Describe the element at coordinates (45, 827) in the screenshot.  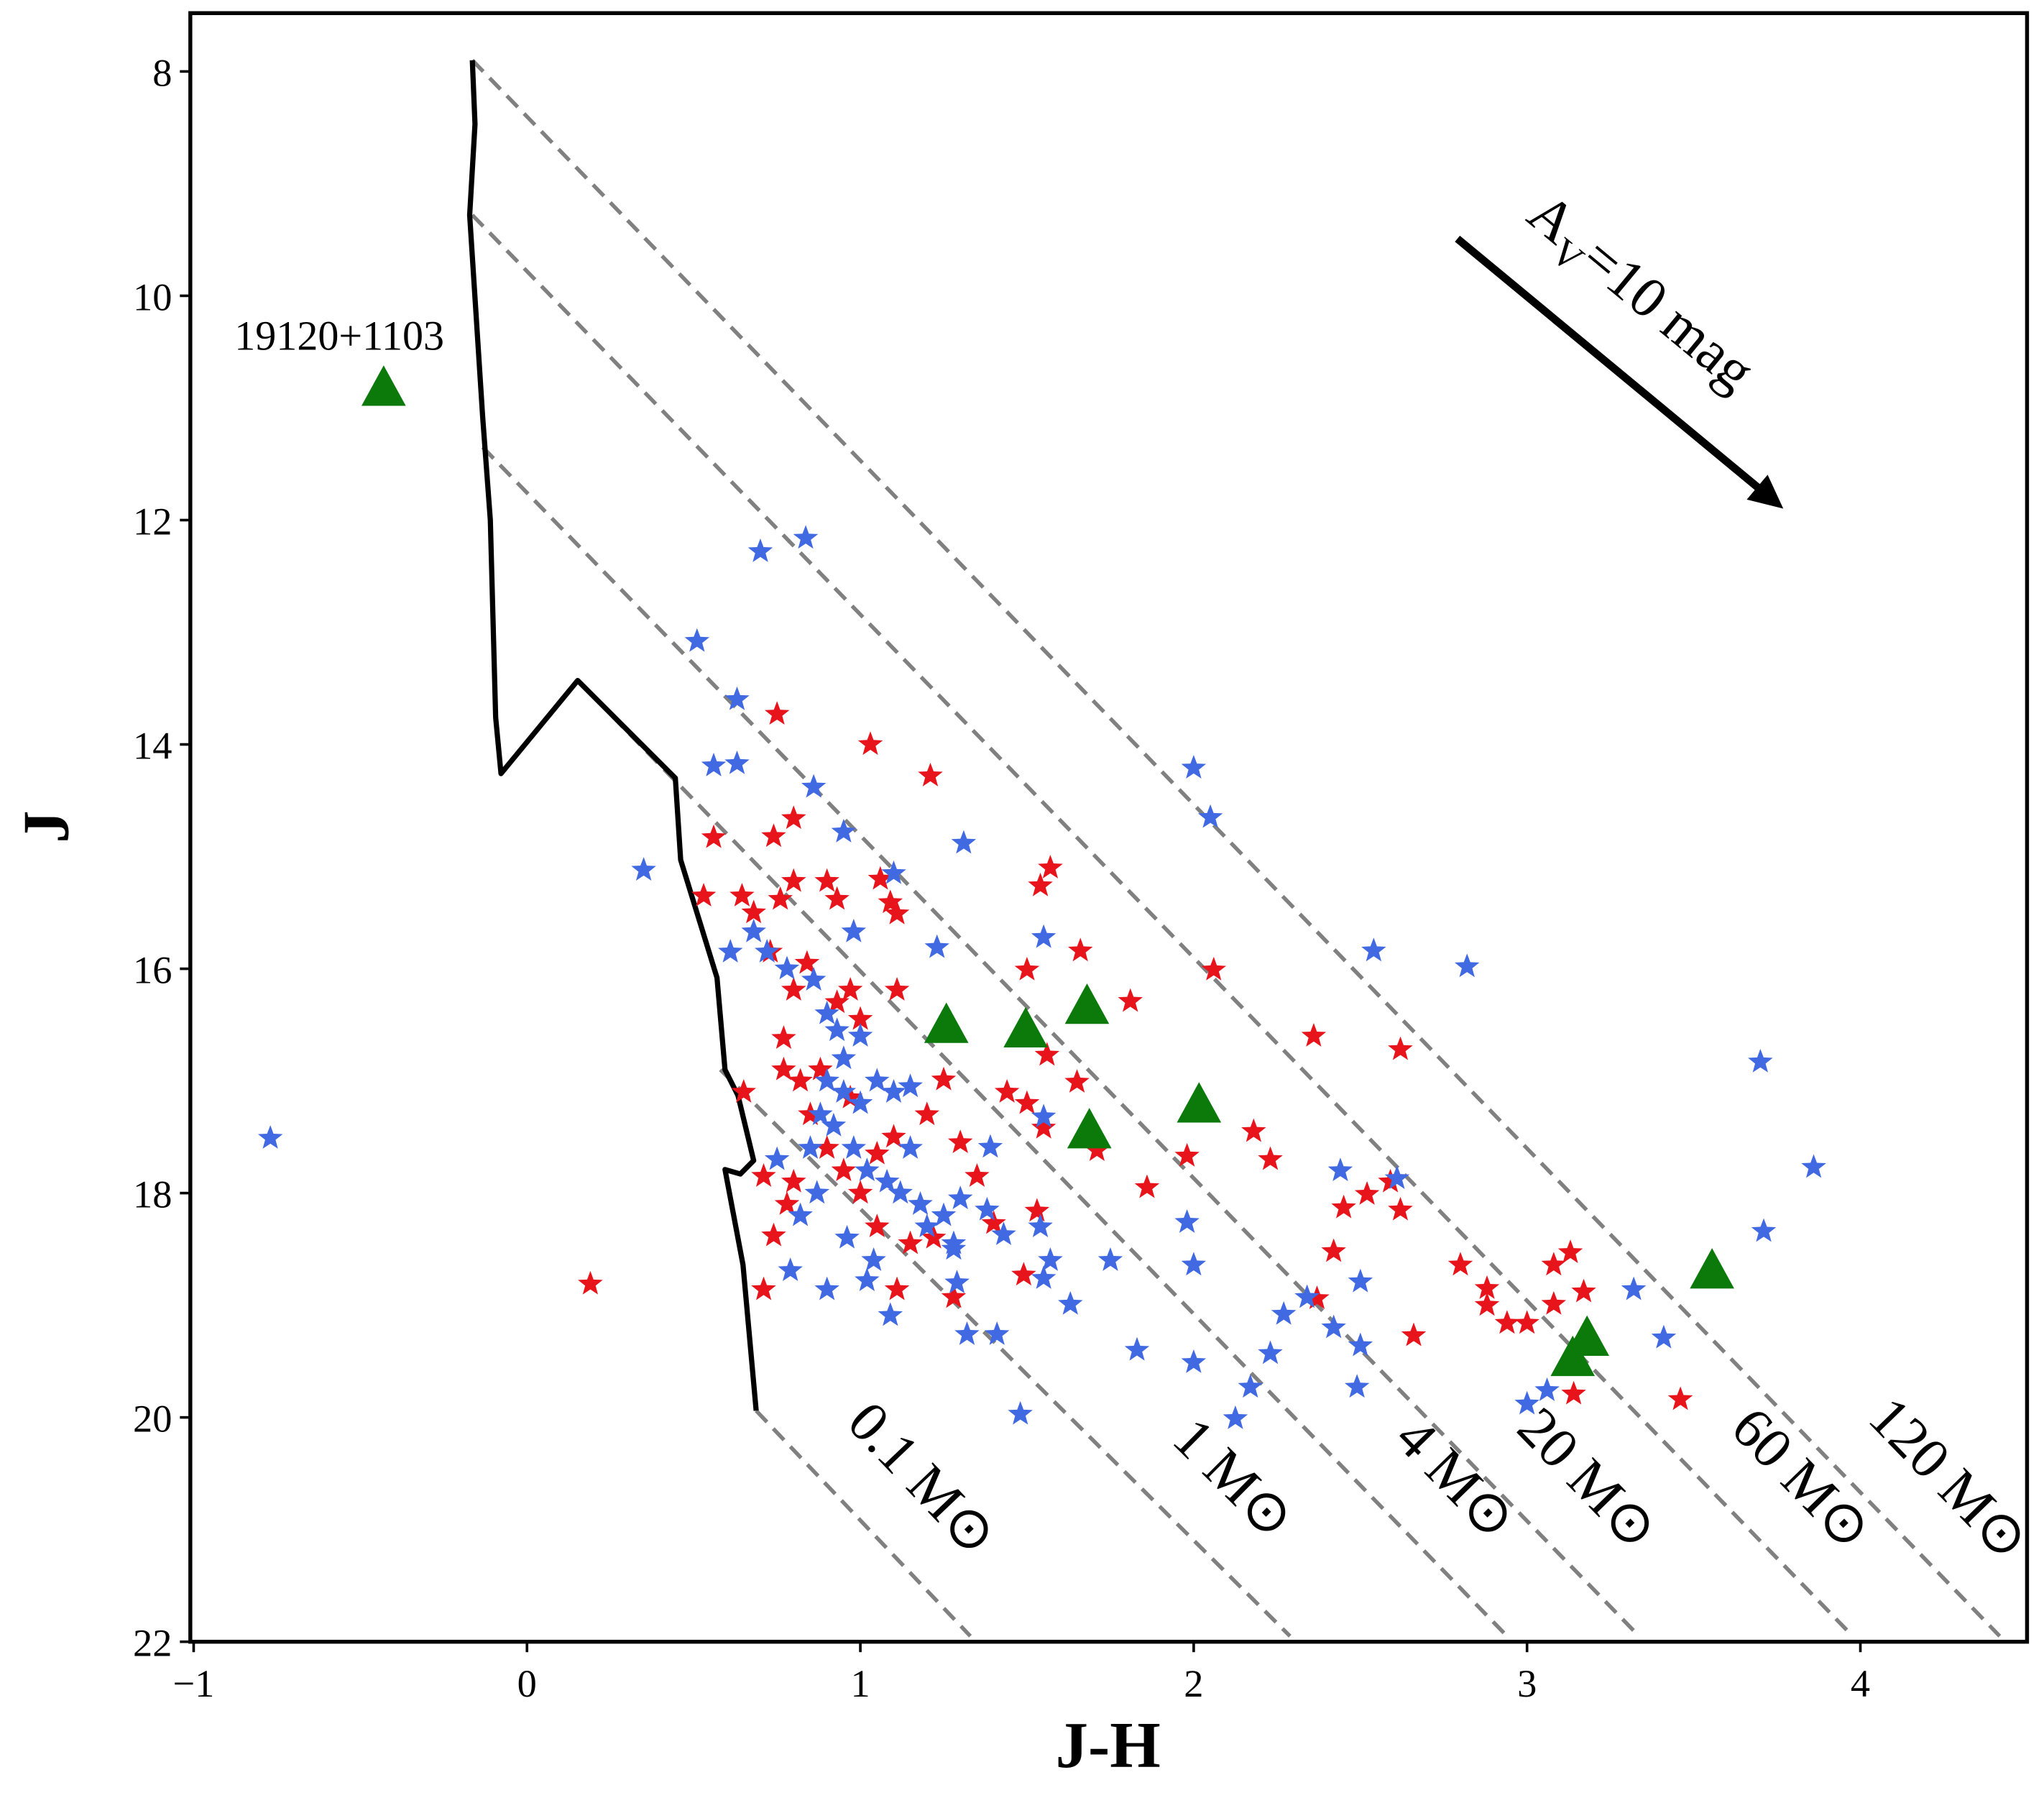
I see `y-axis-label: J` at that location.